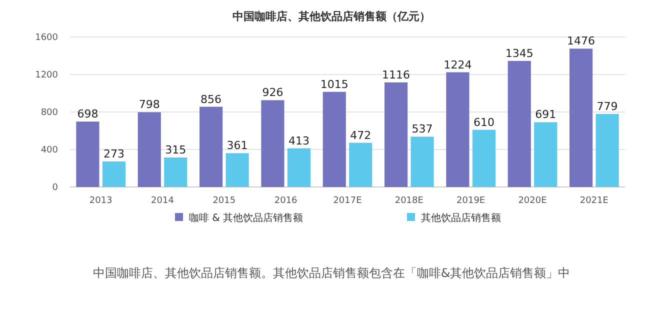  I want to click on chart-title: 中国咖啡店、其他饮品店销售额（亿元）, so click(331, 16).